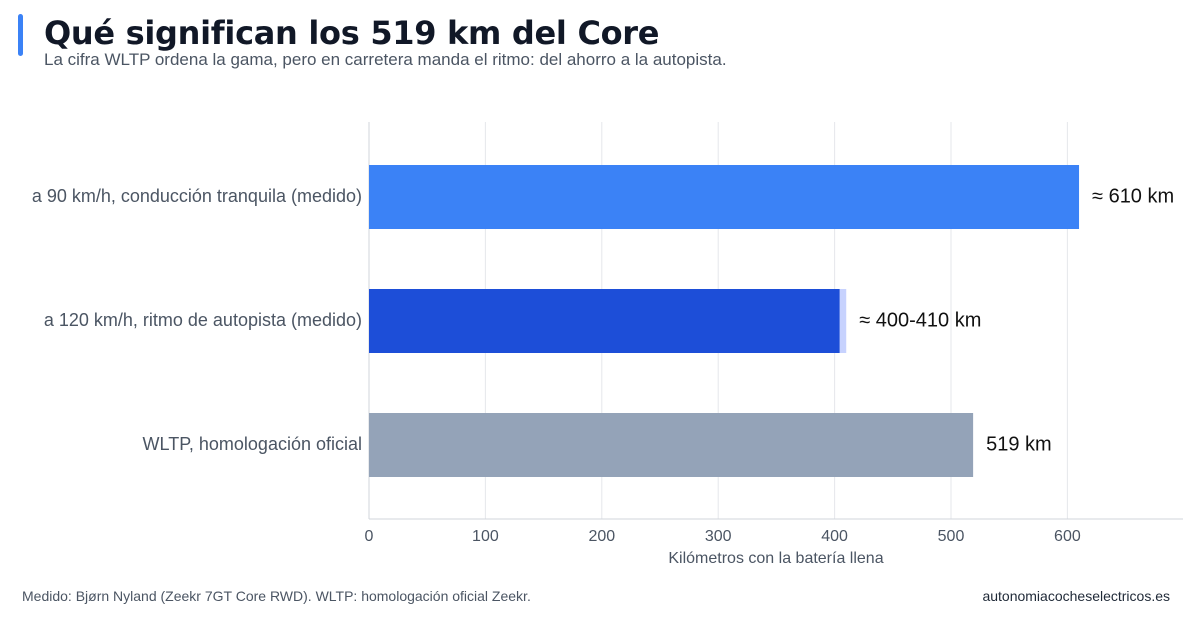  I want to click on x-tick-label-100: 100, so click(485, 536).